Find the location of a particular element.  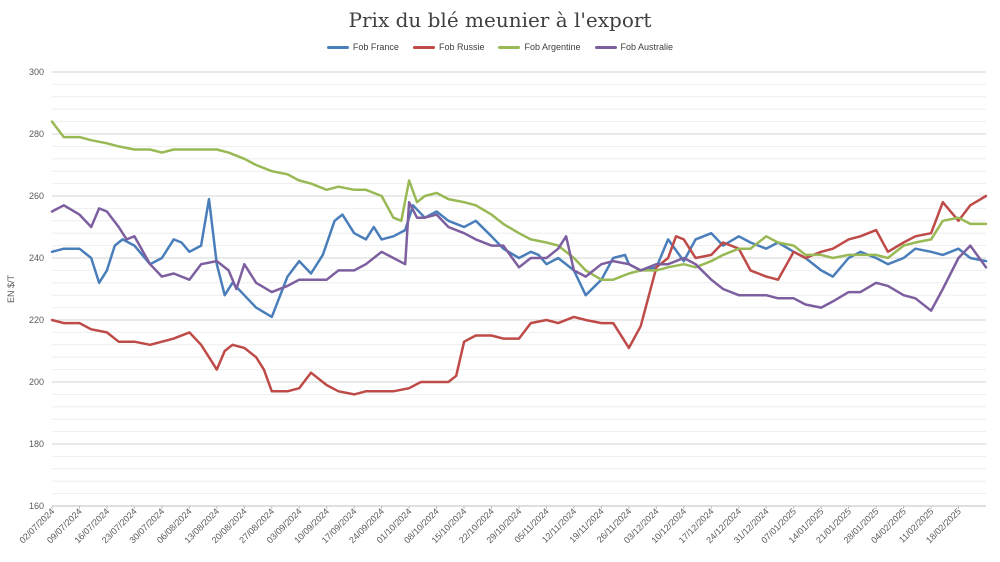

y-tick-label: 260 is located at coordinates (36, 196).